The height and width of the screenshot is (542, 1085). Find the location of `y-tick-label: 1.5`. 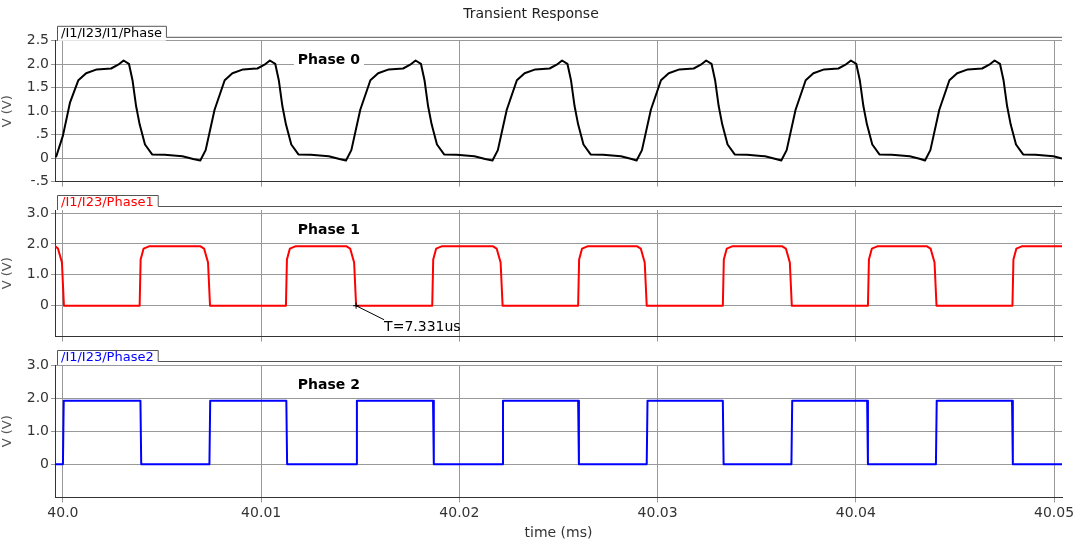

y-tick-label: 1.5 is located at coordinates (37, 86).